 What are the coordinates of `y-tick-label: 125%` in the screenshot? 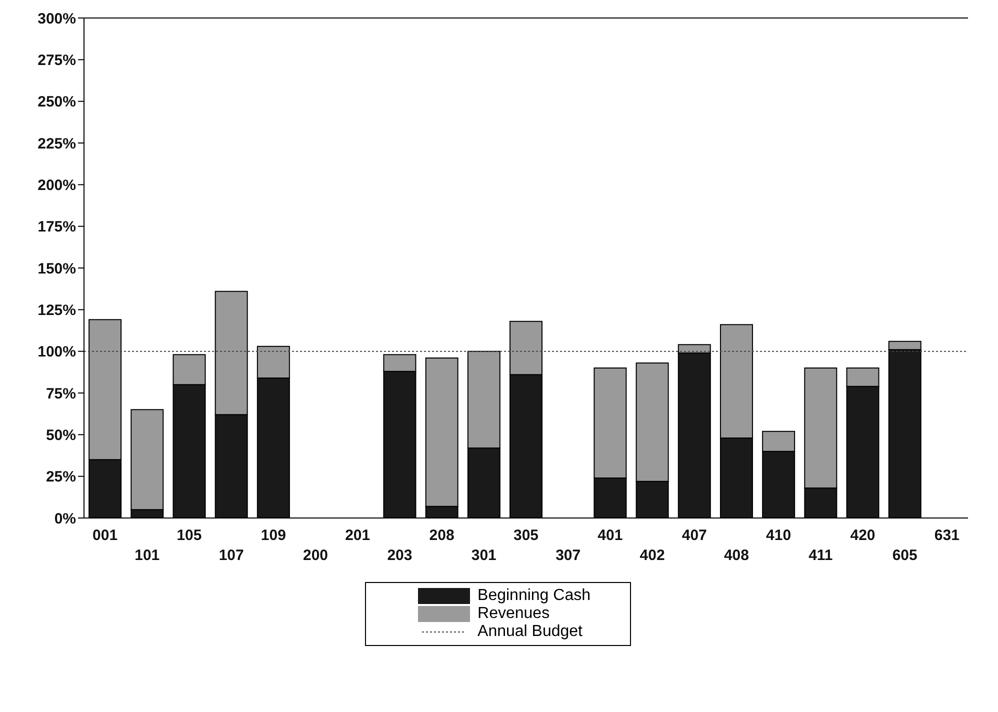 It's located at (57, 310).